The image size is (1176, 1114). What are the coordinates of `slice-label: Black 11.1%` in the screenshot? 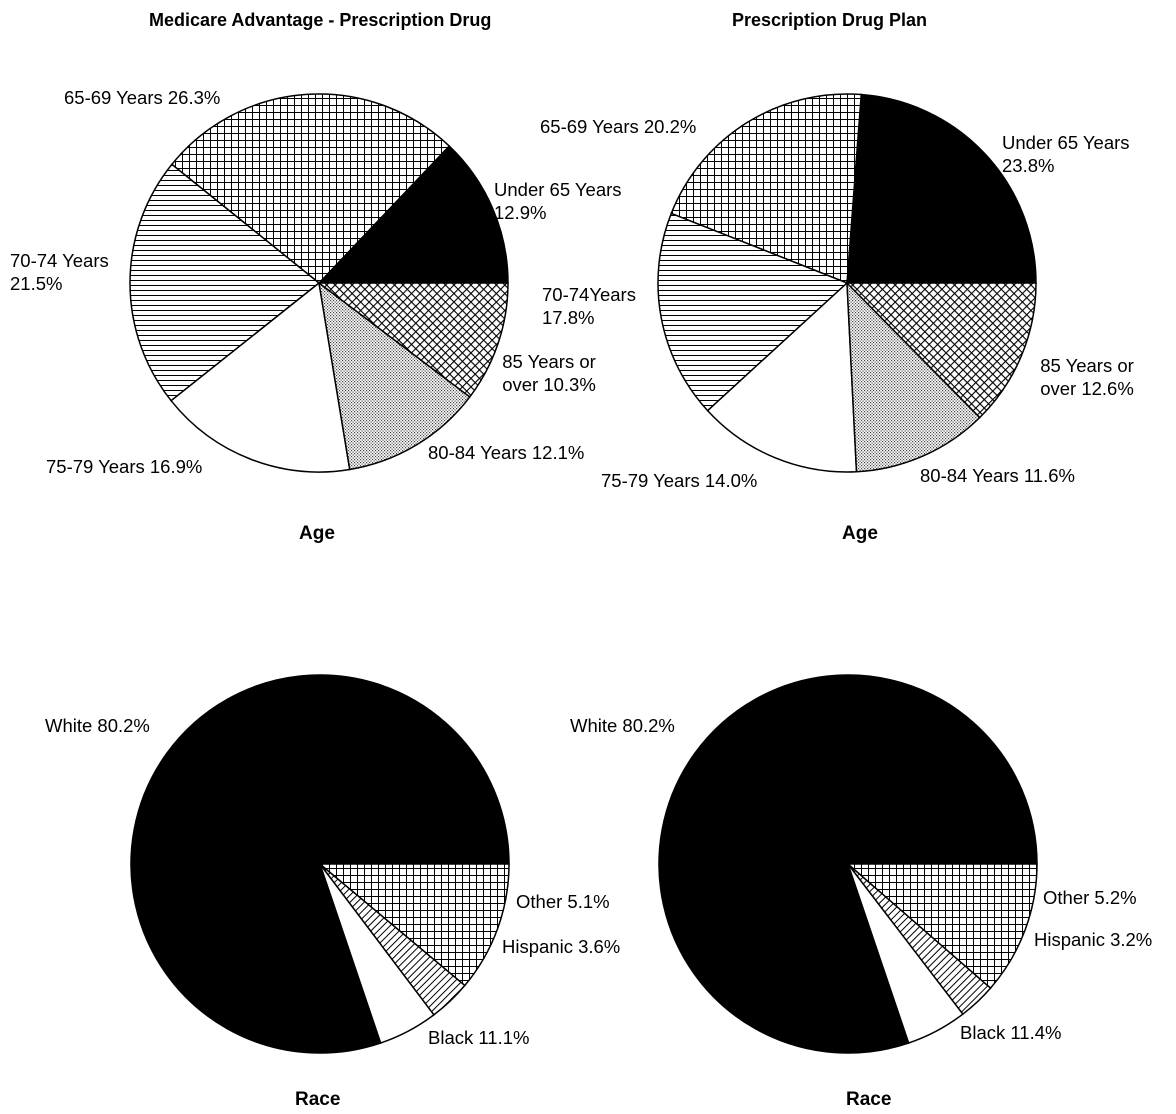 It's located at (479, 1037).